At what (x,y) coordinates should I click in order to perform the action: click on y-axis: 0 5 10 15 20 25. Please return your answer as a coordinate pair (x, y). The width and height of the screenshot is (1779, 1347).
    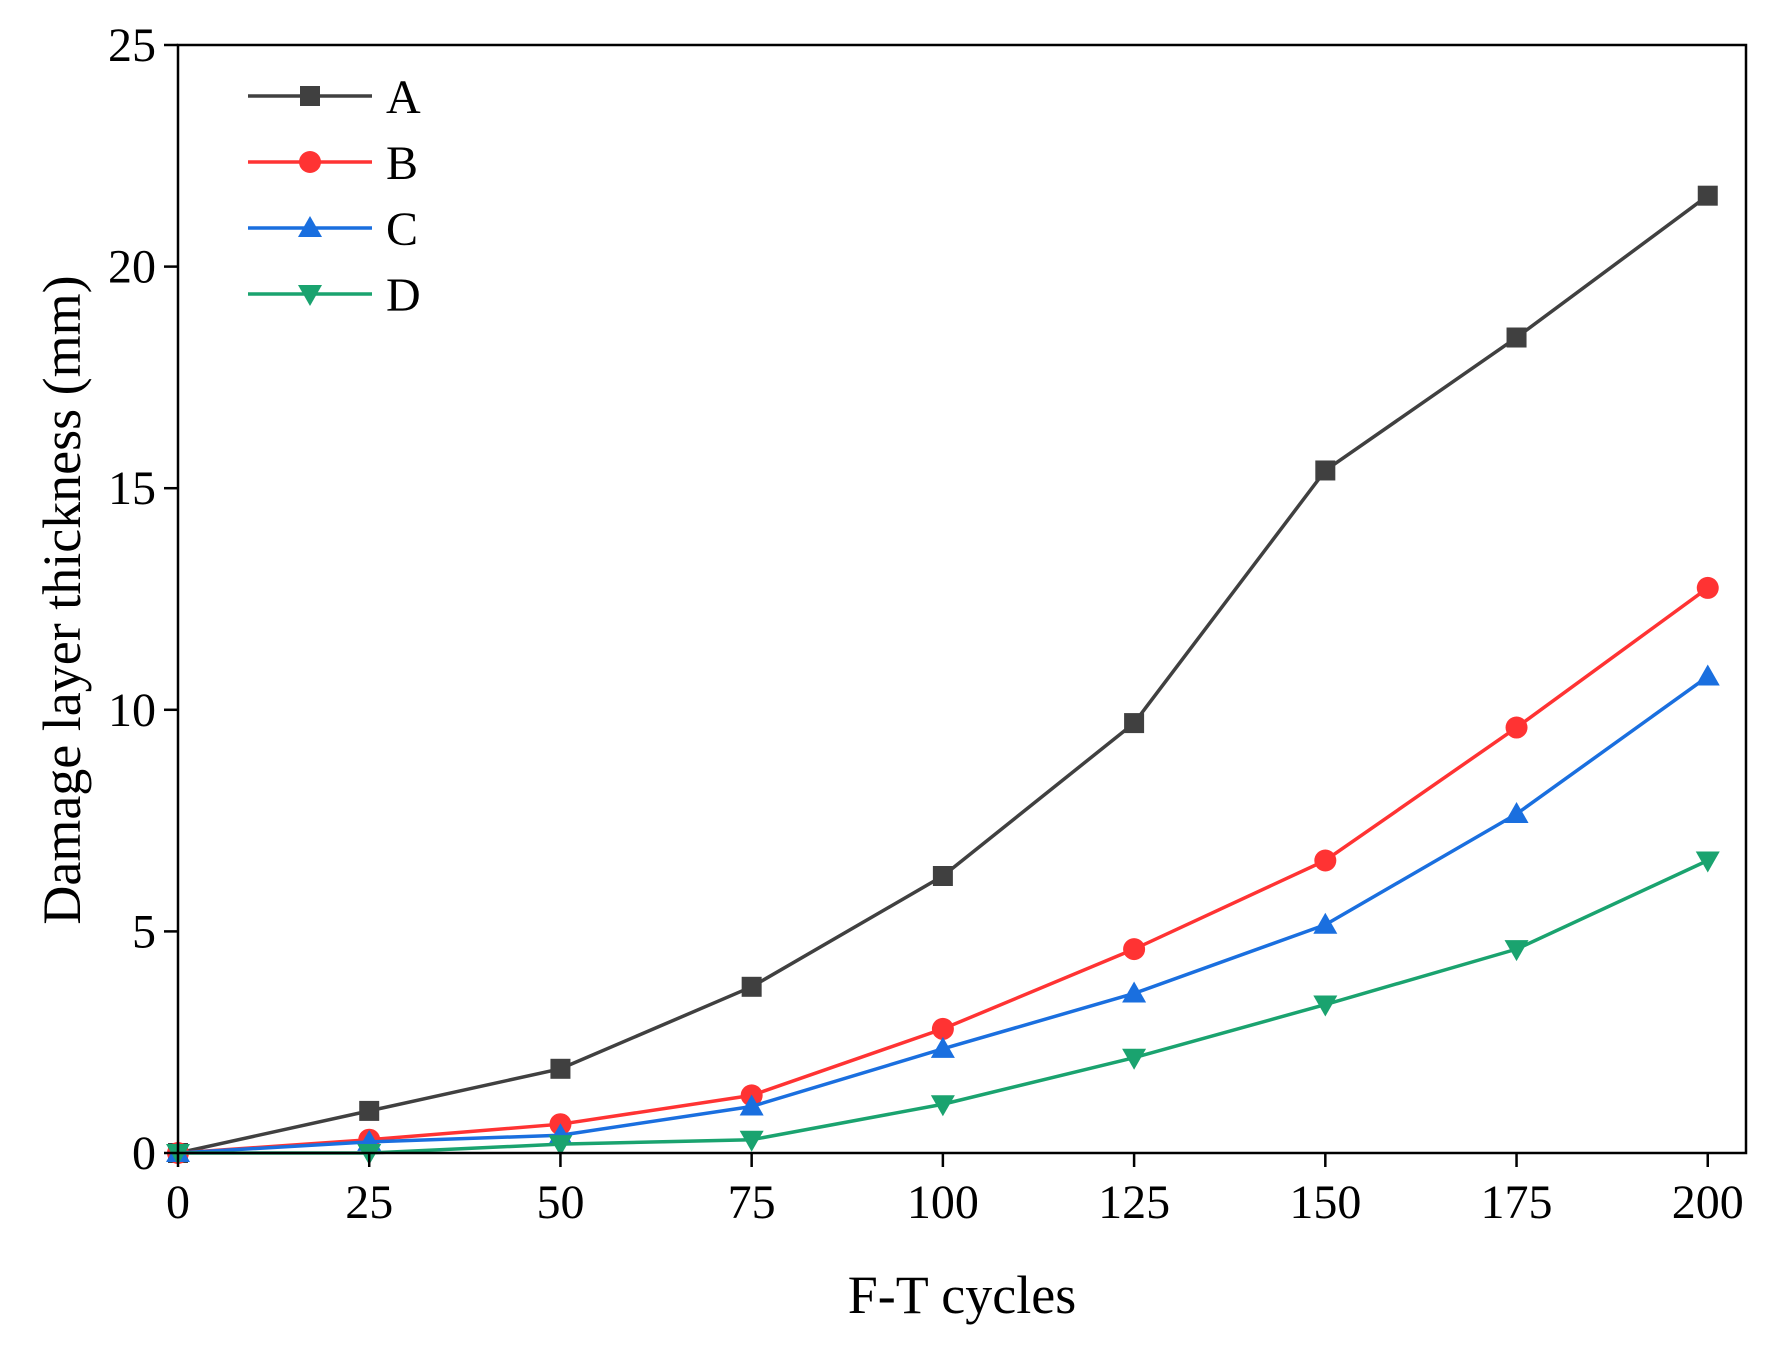
    Looking at the image, I should click on (143, 599).